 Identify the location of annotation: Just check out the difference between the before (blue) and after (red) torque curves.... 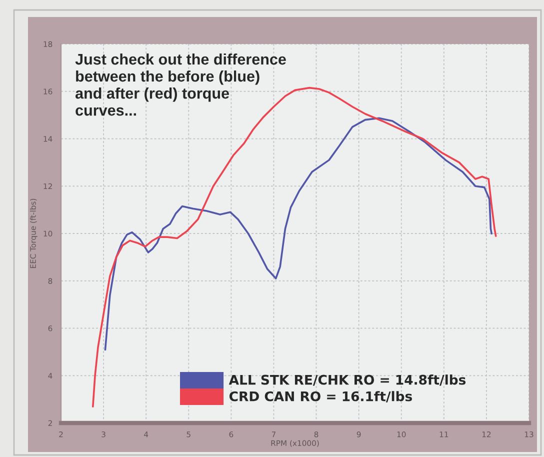
(180, 84).